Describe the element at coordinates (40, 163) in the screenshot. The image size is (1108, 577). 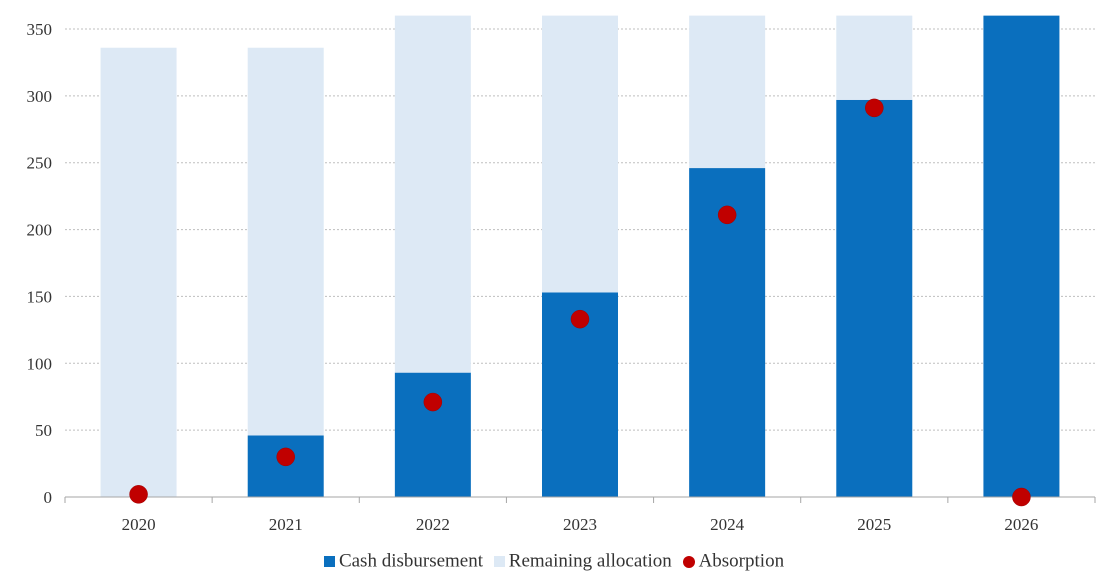
I see `y-tick-label: 250` at that location.